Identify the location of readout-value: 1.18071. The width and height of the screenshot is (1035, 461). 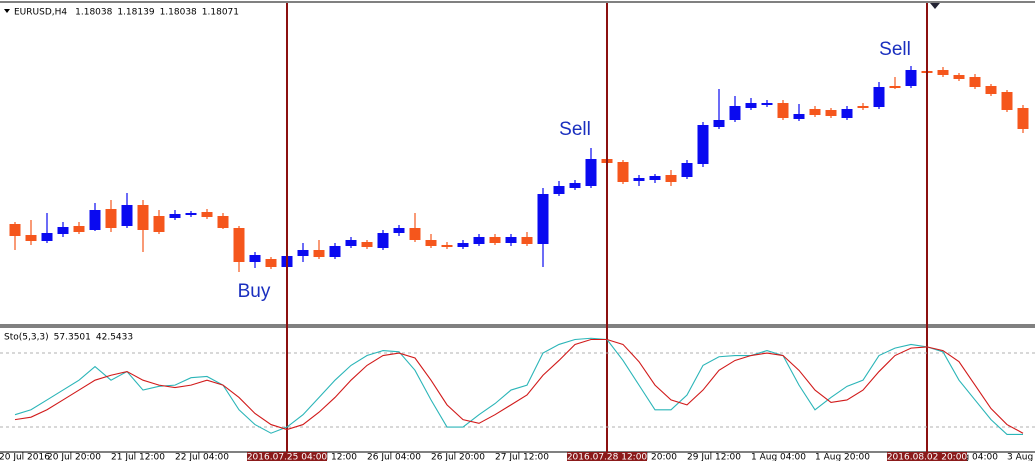
(220, 13).